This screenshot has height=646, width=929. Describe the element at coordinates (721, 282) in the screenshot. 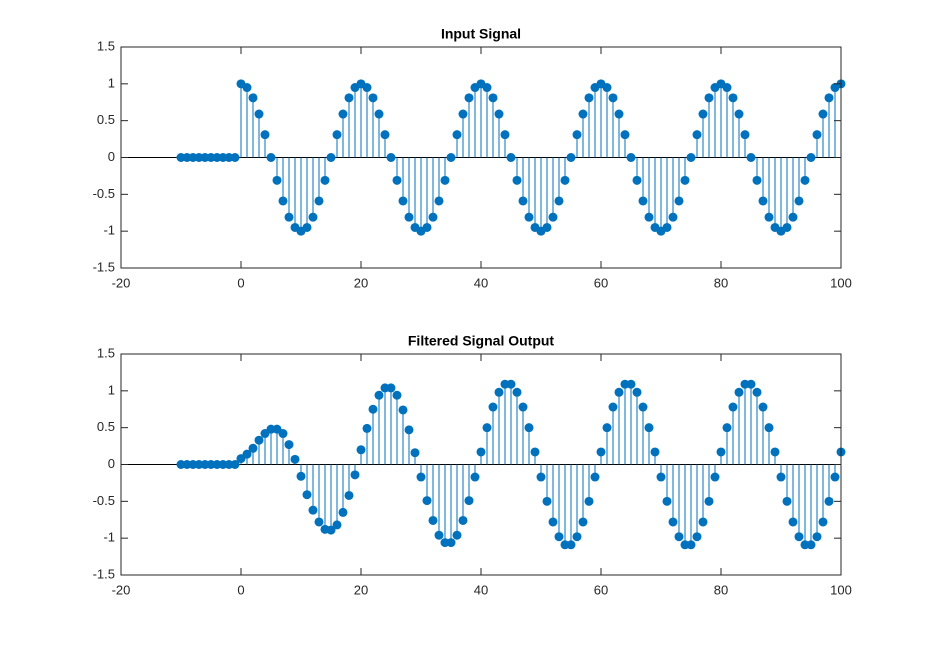

I see `x-tick-label: 80` at that location.